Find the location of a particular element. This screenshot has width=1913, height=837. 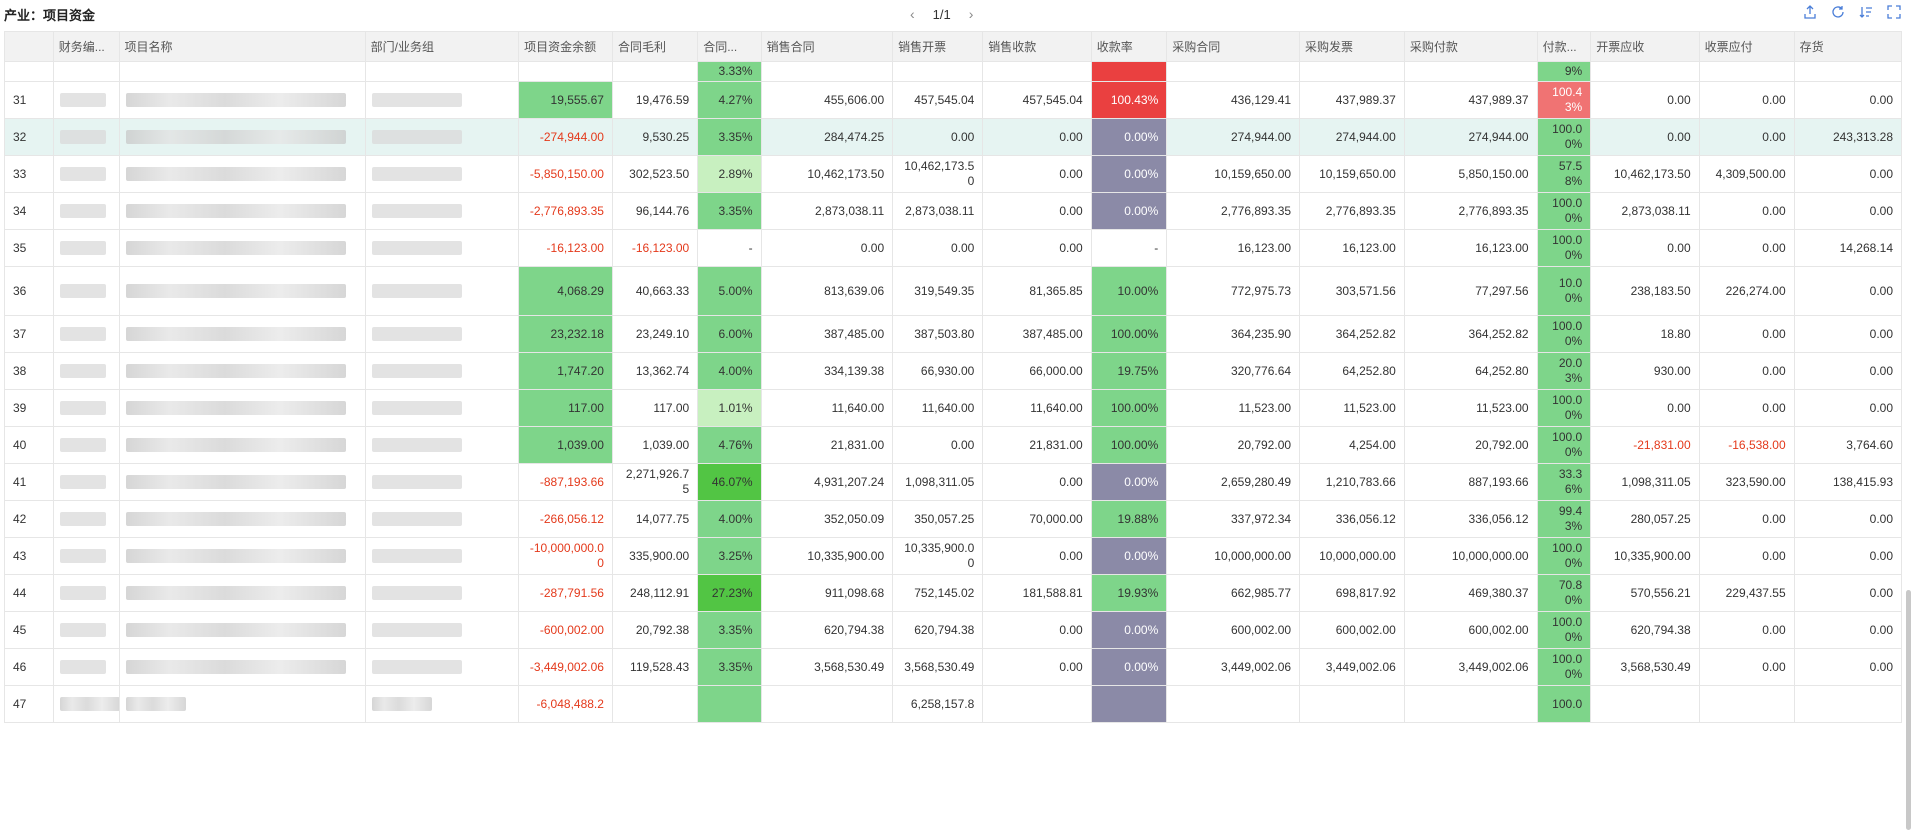

table-cell: 1.01% is located at coordinates (729, 408).